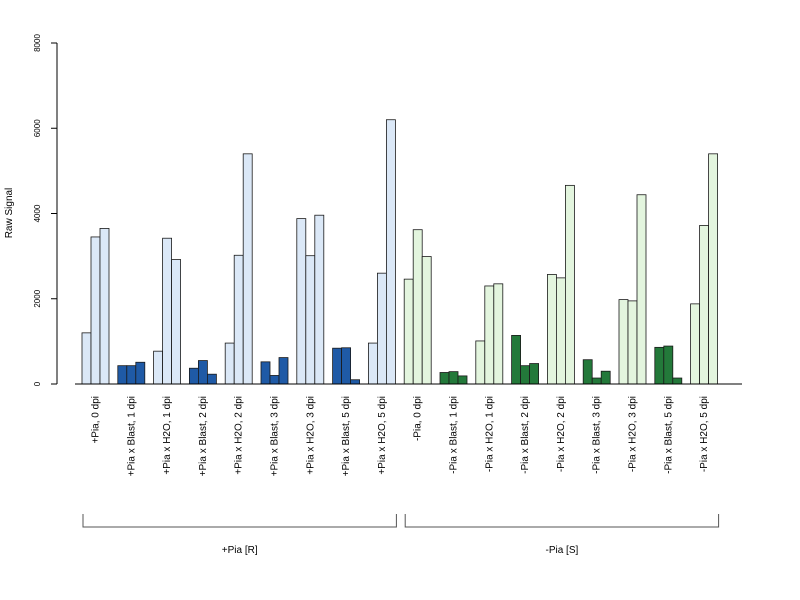  Describe the element at coordinates (203, 436) in the screenshot. I see `category-label: +Pia x Blast, 2 dpi` at that location.